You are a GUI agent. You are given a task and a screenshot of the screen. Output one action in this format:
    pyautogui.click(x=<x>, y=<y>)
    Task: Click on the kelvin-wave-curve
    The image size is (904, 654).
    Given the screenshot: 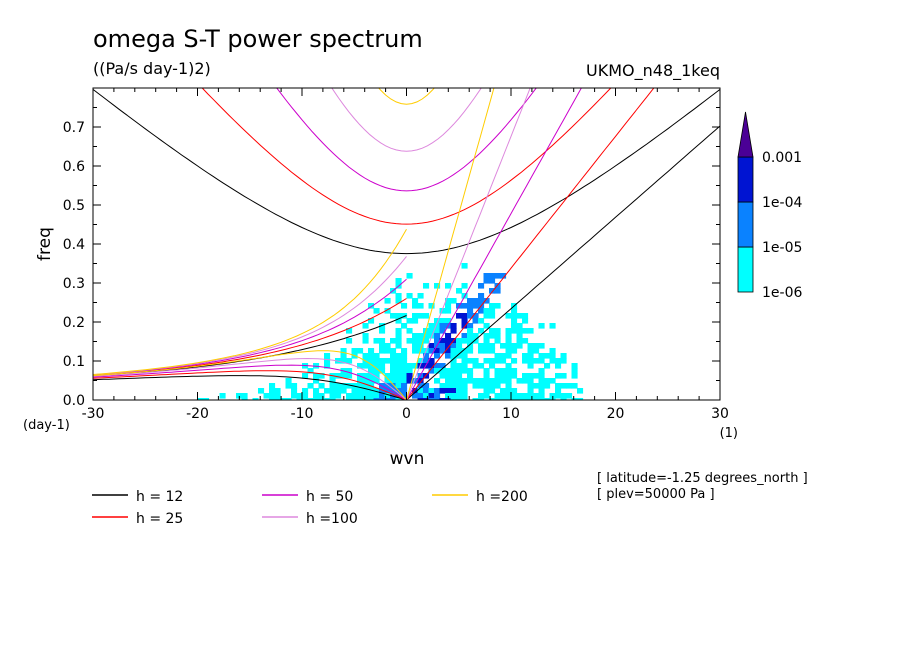 What is the action you would take?
    pyautogui.click(x=494, y=244)
    